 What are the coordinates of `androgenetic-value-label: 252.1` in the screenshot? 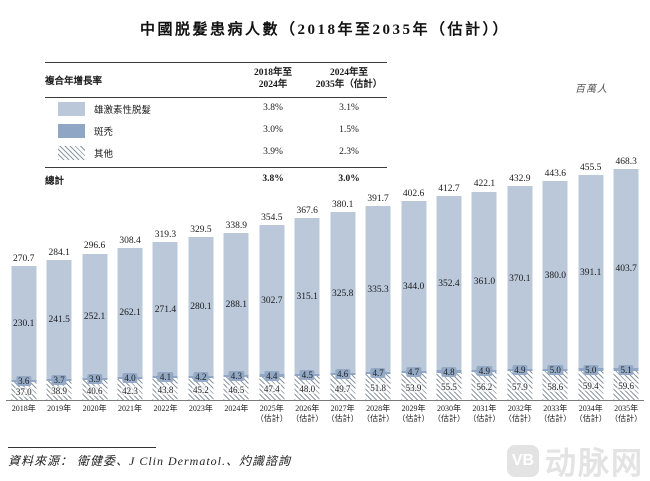 It's located at (94, 316).